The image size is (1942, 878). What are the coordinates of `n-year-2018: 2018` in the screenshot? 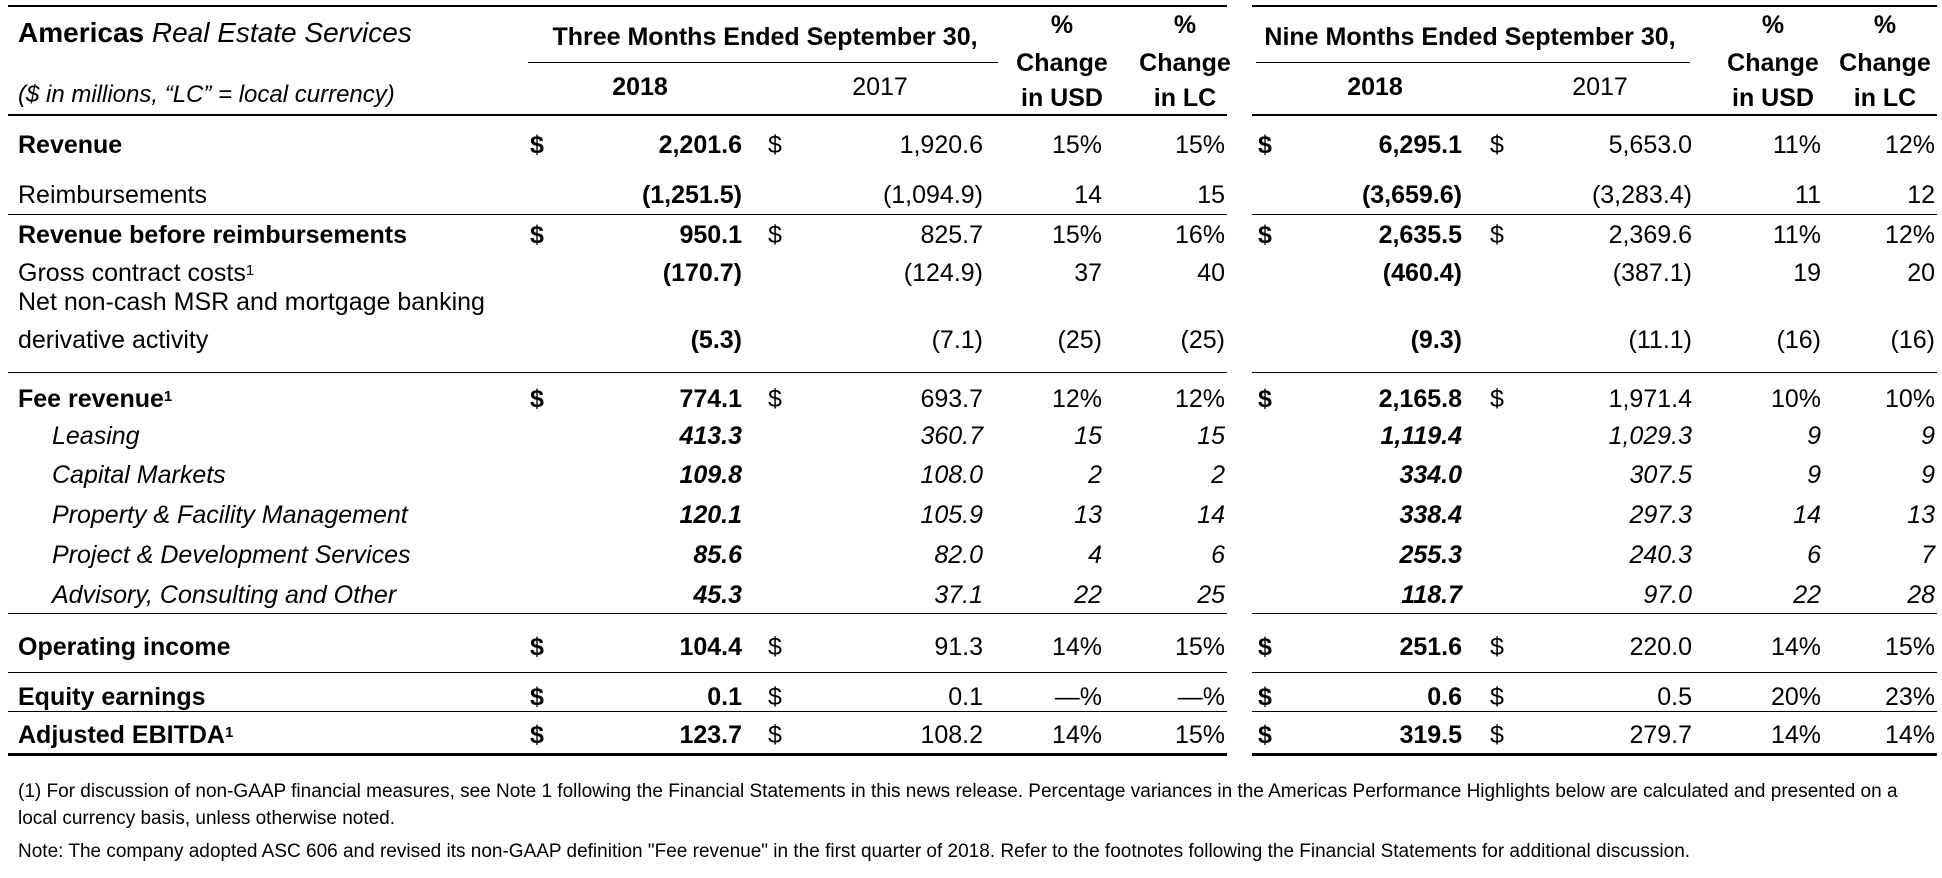 It's located at (1375, 87).